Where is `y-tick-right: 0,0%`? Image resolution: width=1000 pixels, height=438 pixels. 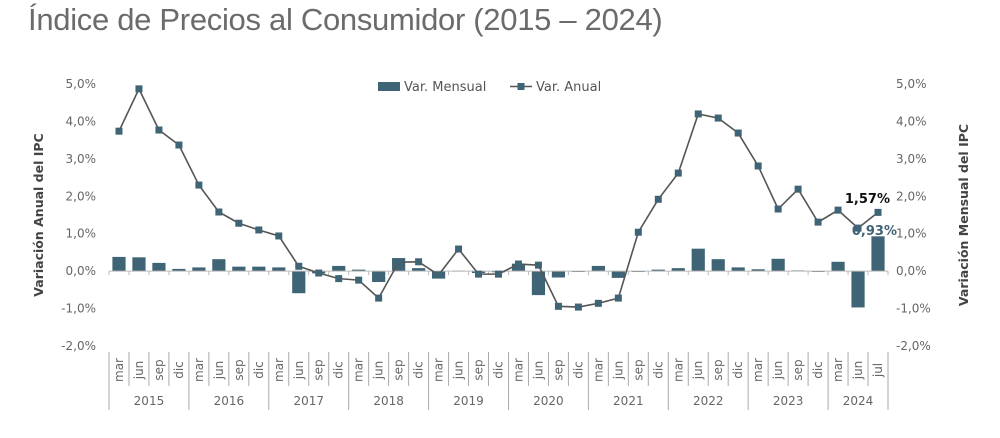 y-tick-right: 0,0% is located at coordinates (911, 271).